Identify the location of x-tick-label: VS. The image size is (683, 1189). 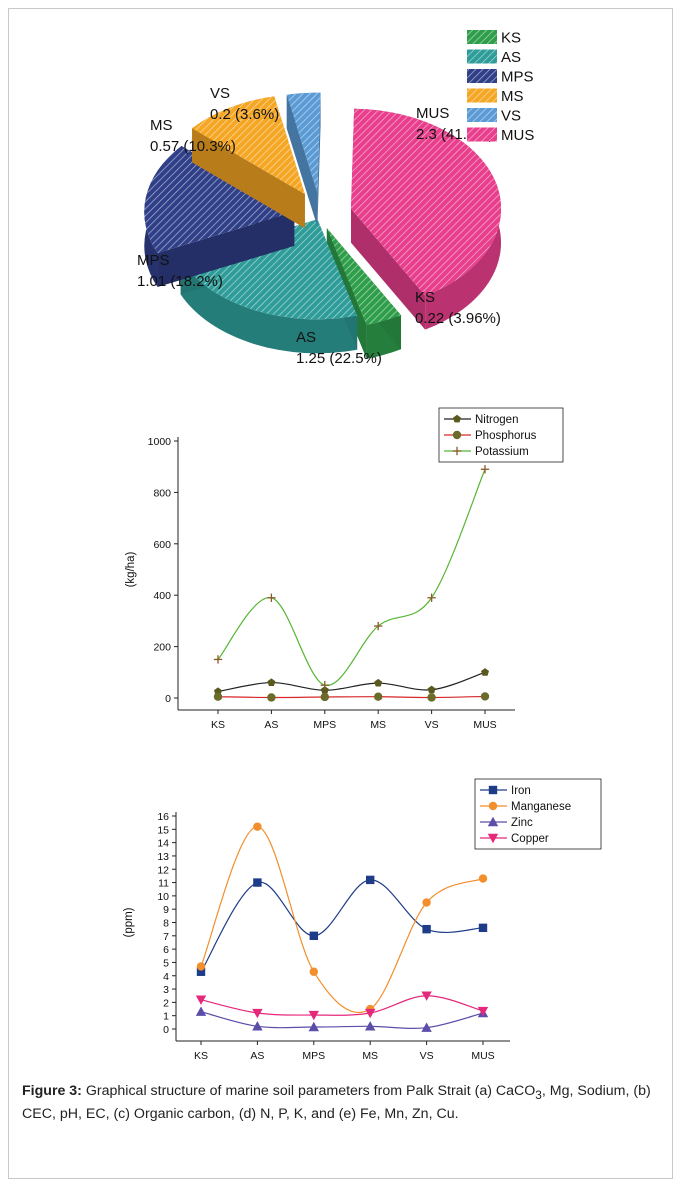
(432, 725).